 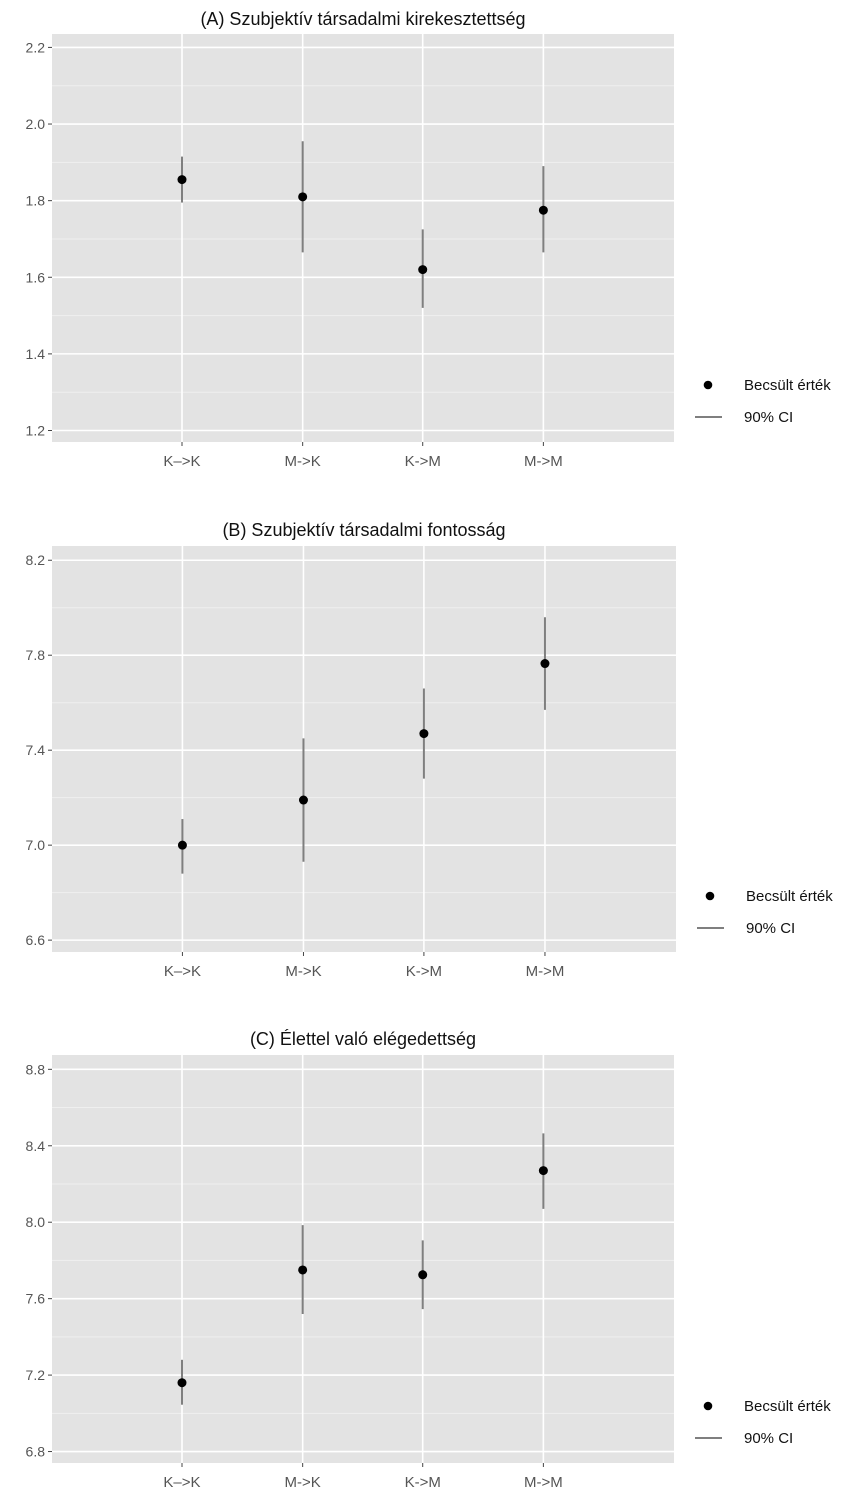 I want to click on y-tick-label: 2.0, so click(x=36, y=124).